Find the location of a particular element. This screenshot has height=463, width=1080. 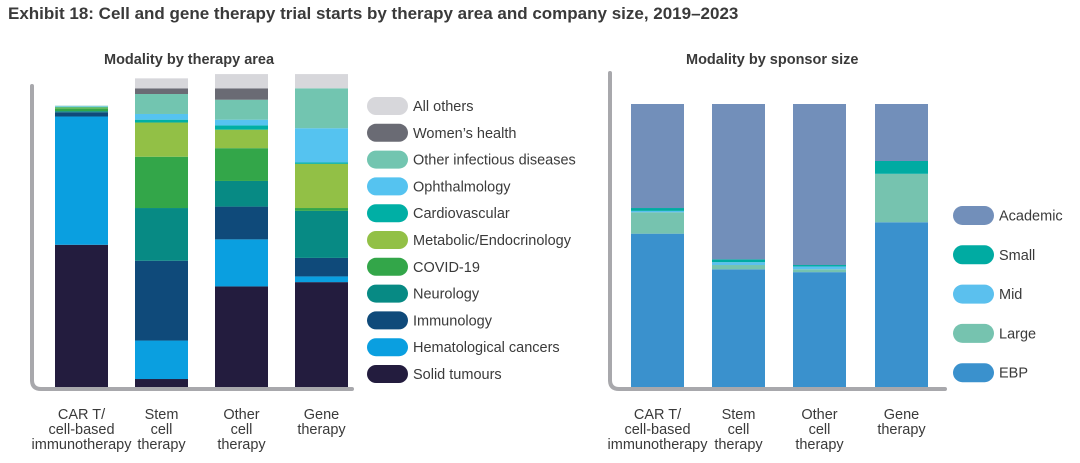

sponsor-legend-label-large: Large is located at coordinates (1017, 334).